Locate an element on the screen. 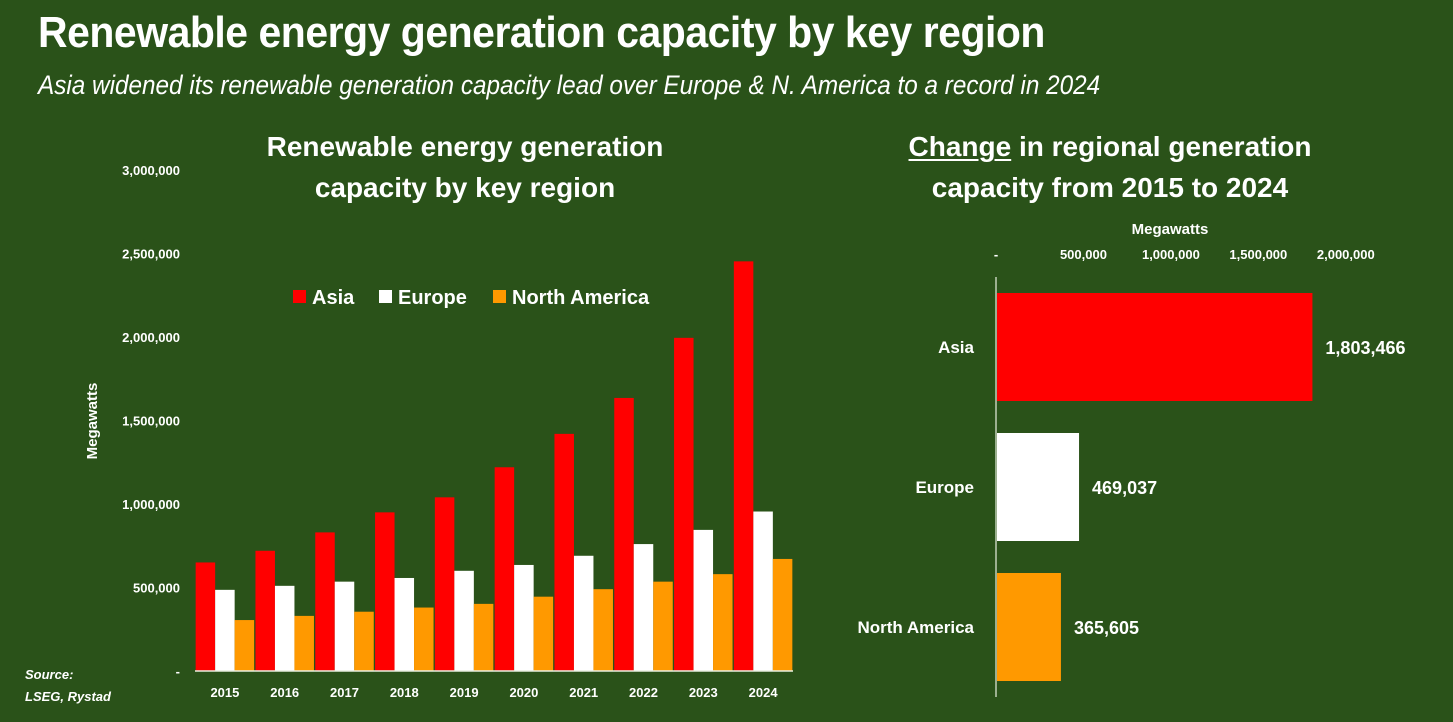 The image size is (1453, 722). bars is located at coordinates (1155, 487).